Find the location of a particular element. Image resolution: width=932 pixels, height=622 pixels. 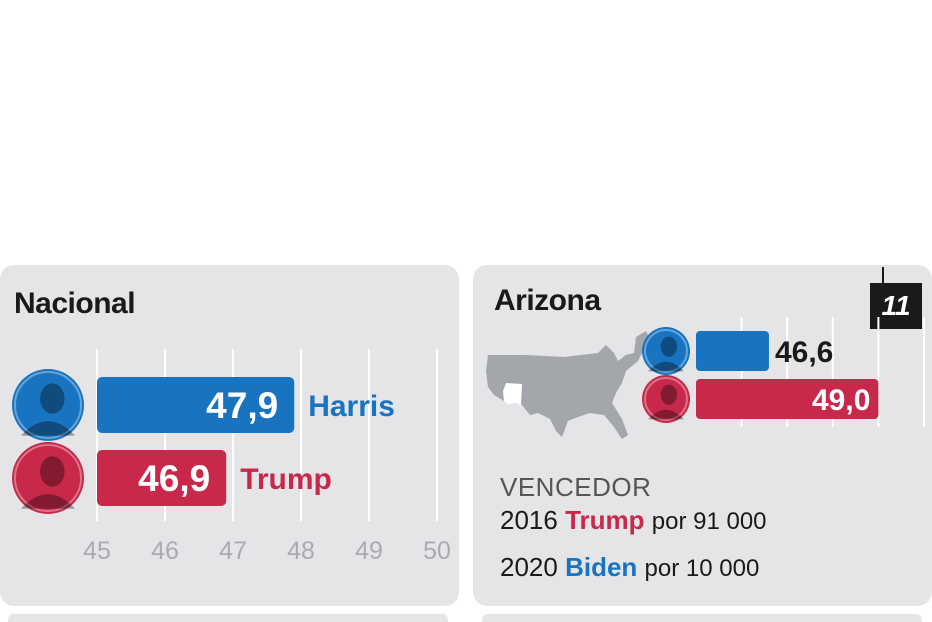

badge-tick is located at coordinates (883, 285).